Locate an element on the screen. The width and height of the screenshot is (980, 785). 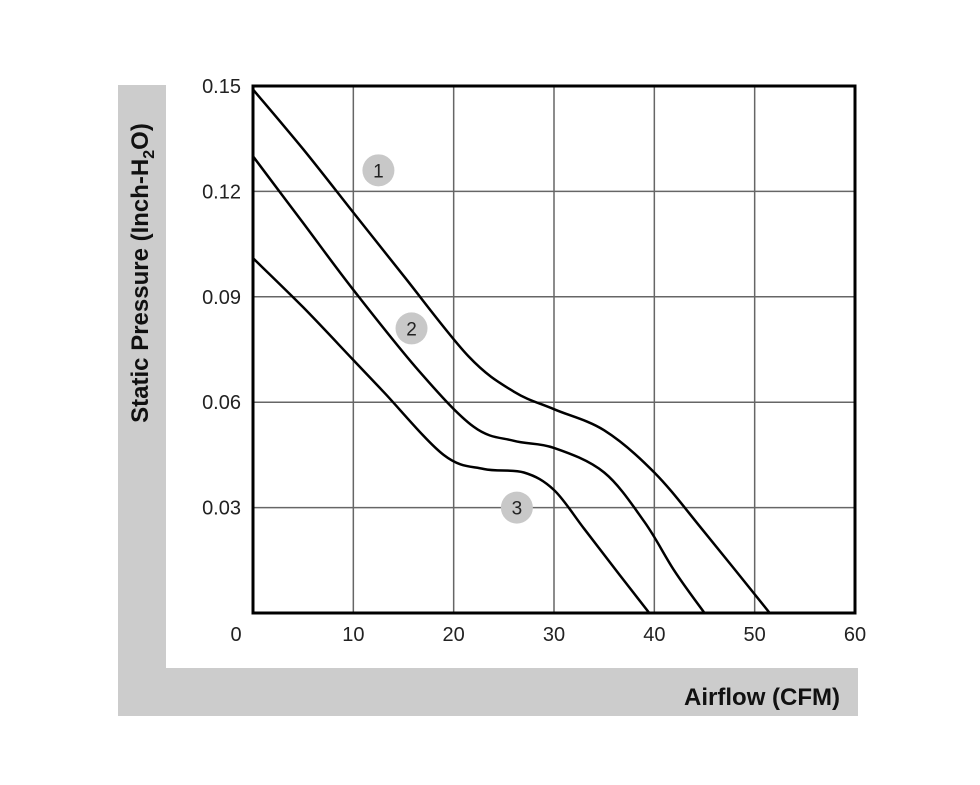
y-tick-label: 0.03 is located at coordinates (221, 509).